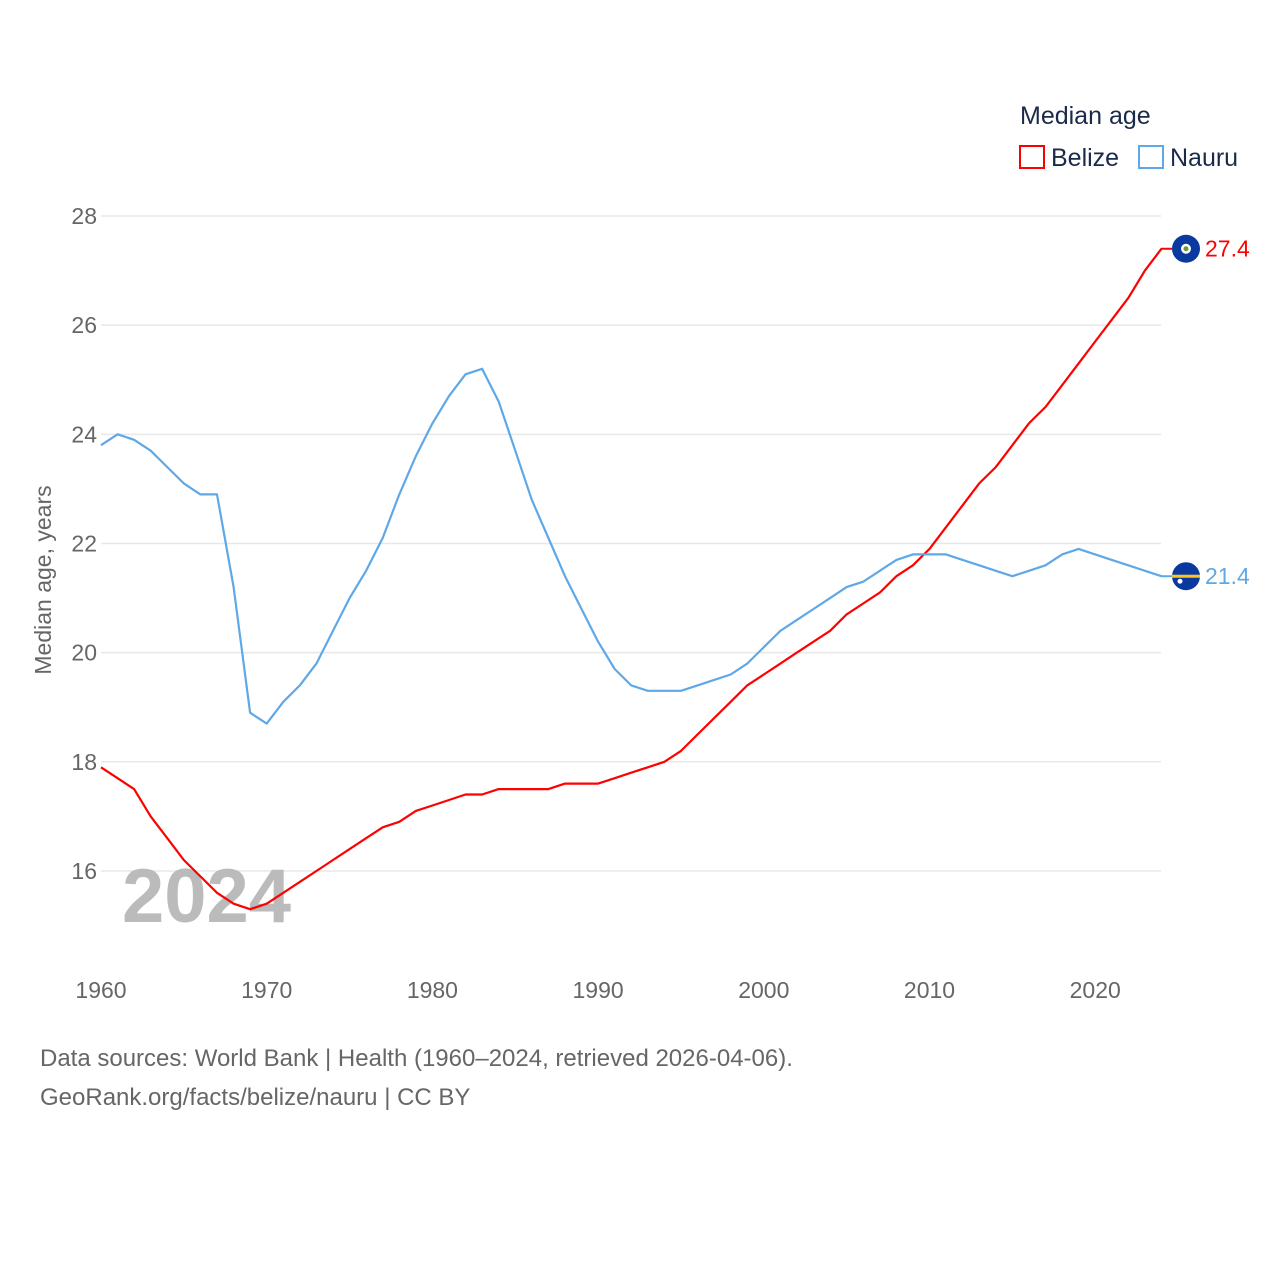  I want to click on flag-emblem-center, so click(1186, 249).